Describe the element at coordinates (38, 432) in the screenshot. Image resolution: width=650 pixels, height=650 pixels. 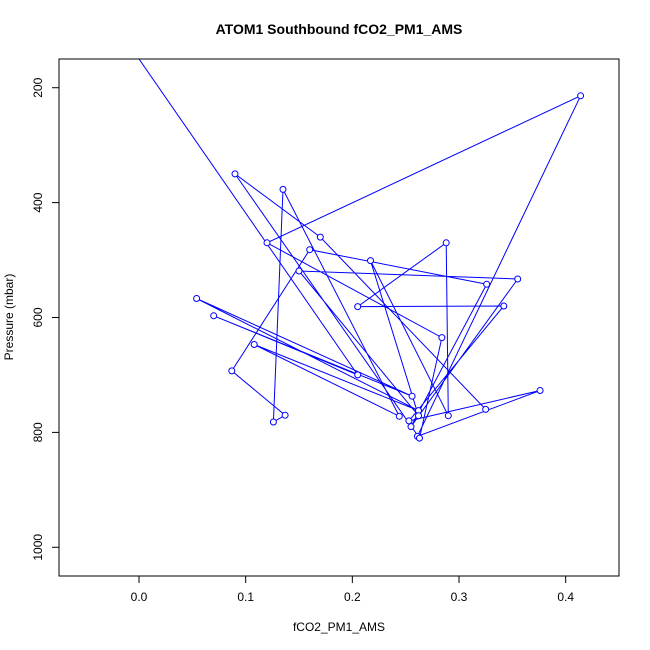
I see `y-tick-label: 800` at that location.